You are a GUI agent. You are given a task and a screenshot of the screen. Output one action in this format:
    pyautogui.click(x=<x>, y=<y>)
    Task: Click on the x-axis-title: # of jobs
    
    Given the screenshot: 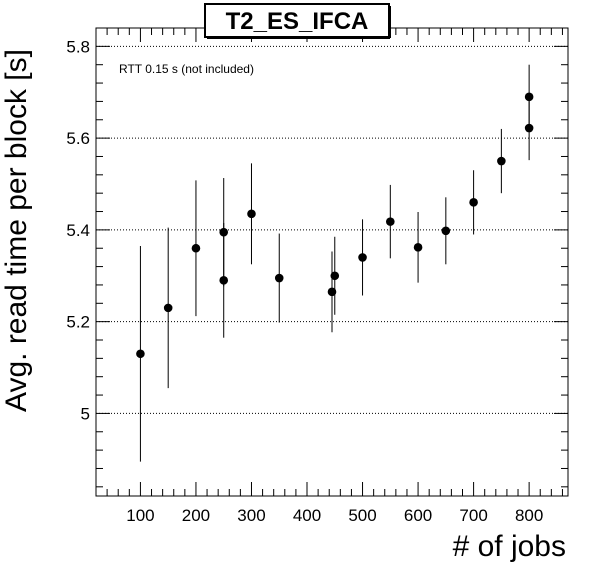 What is the action you would take?
    pyautogui.click(x=509, y=546)
    